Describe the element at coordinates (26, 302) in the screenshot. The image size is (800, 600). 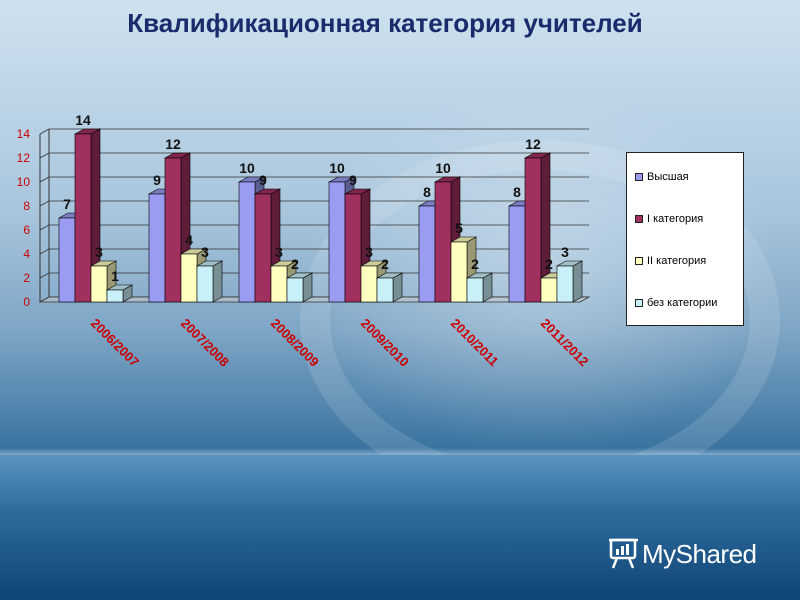
I see `y-tick-label: 0` at that location.